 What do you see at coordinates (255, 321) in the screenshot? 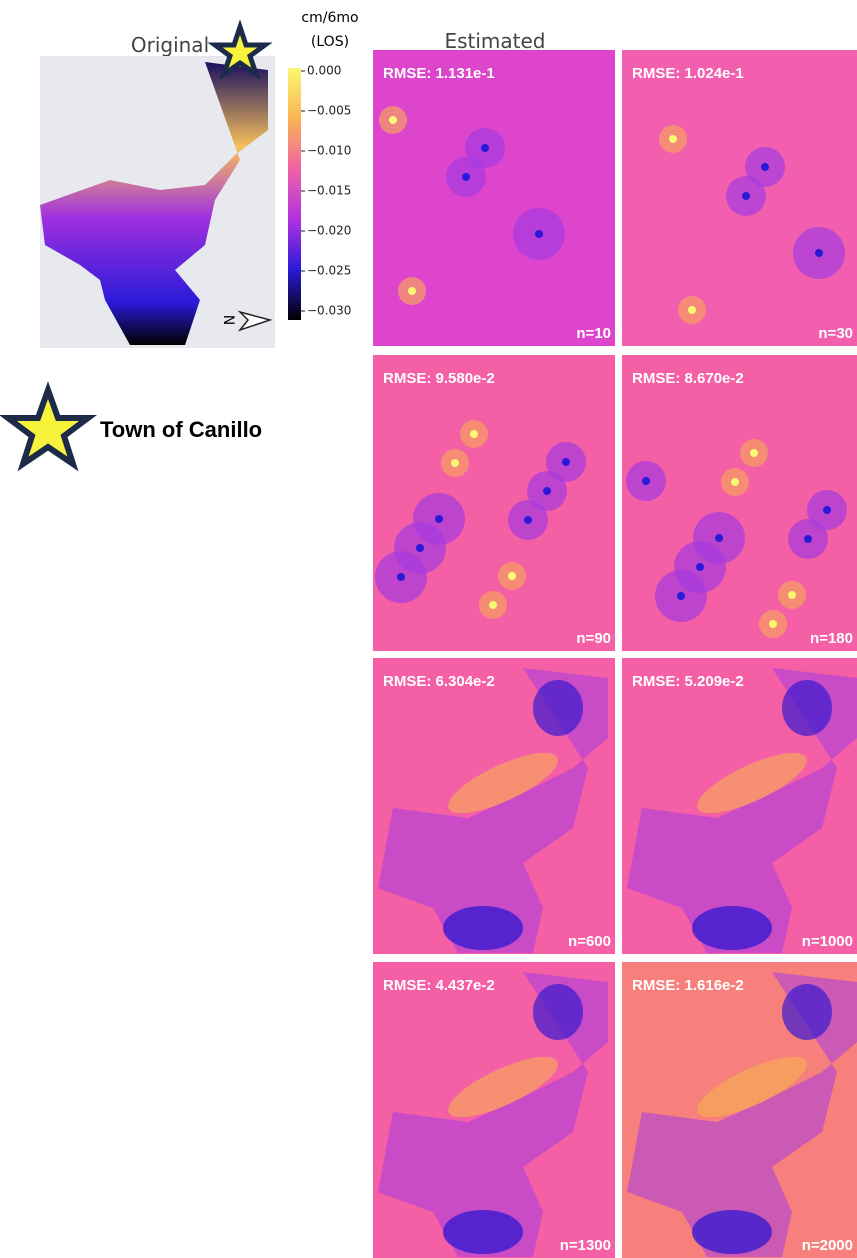
I see `north-arrow` at bounding box center [255, 321].